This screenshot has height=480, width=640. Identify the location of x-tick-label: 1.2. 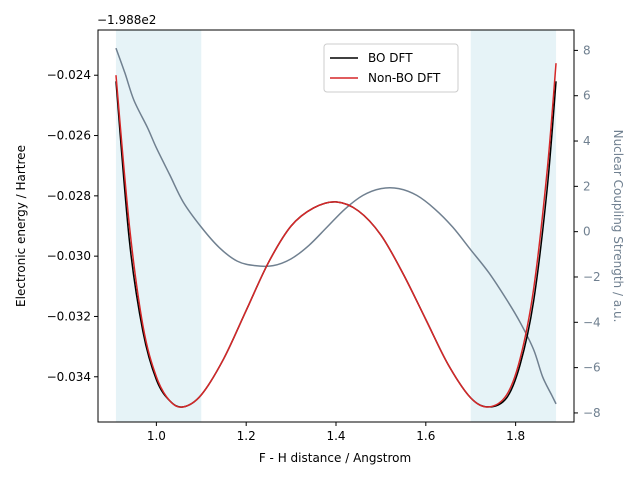
(246, 436).